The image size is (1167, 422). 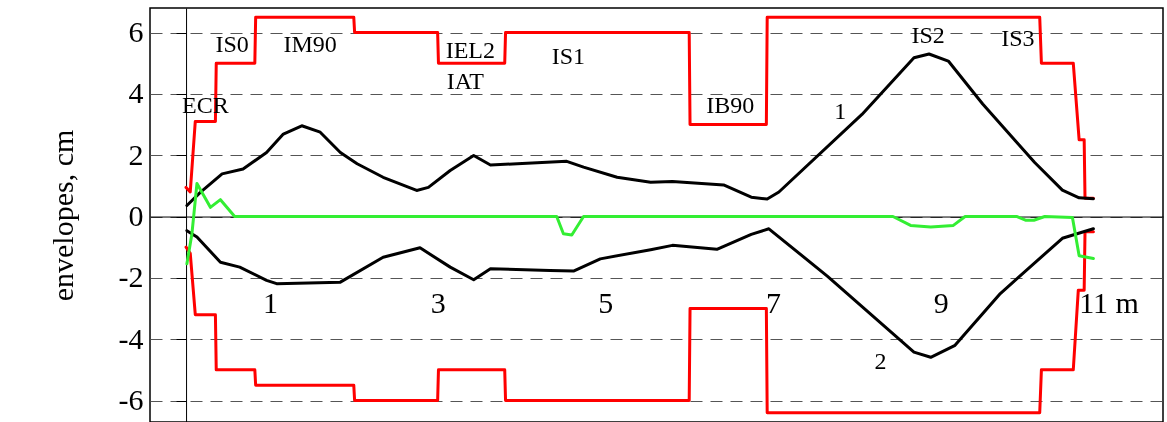 What do you see at coordinates (465, 80) in the screenshot?
I see `annotation: IAT` at bounding box center [465, 80].